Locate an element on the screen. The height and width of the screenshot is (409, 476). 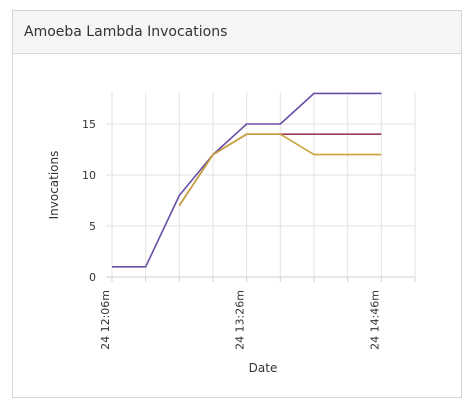
x-axis-label: Date is located at coordinates (263, 368).